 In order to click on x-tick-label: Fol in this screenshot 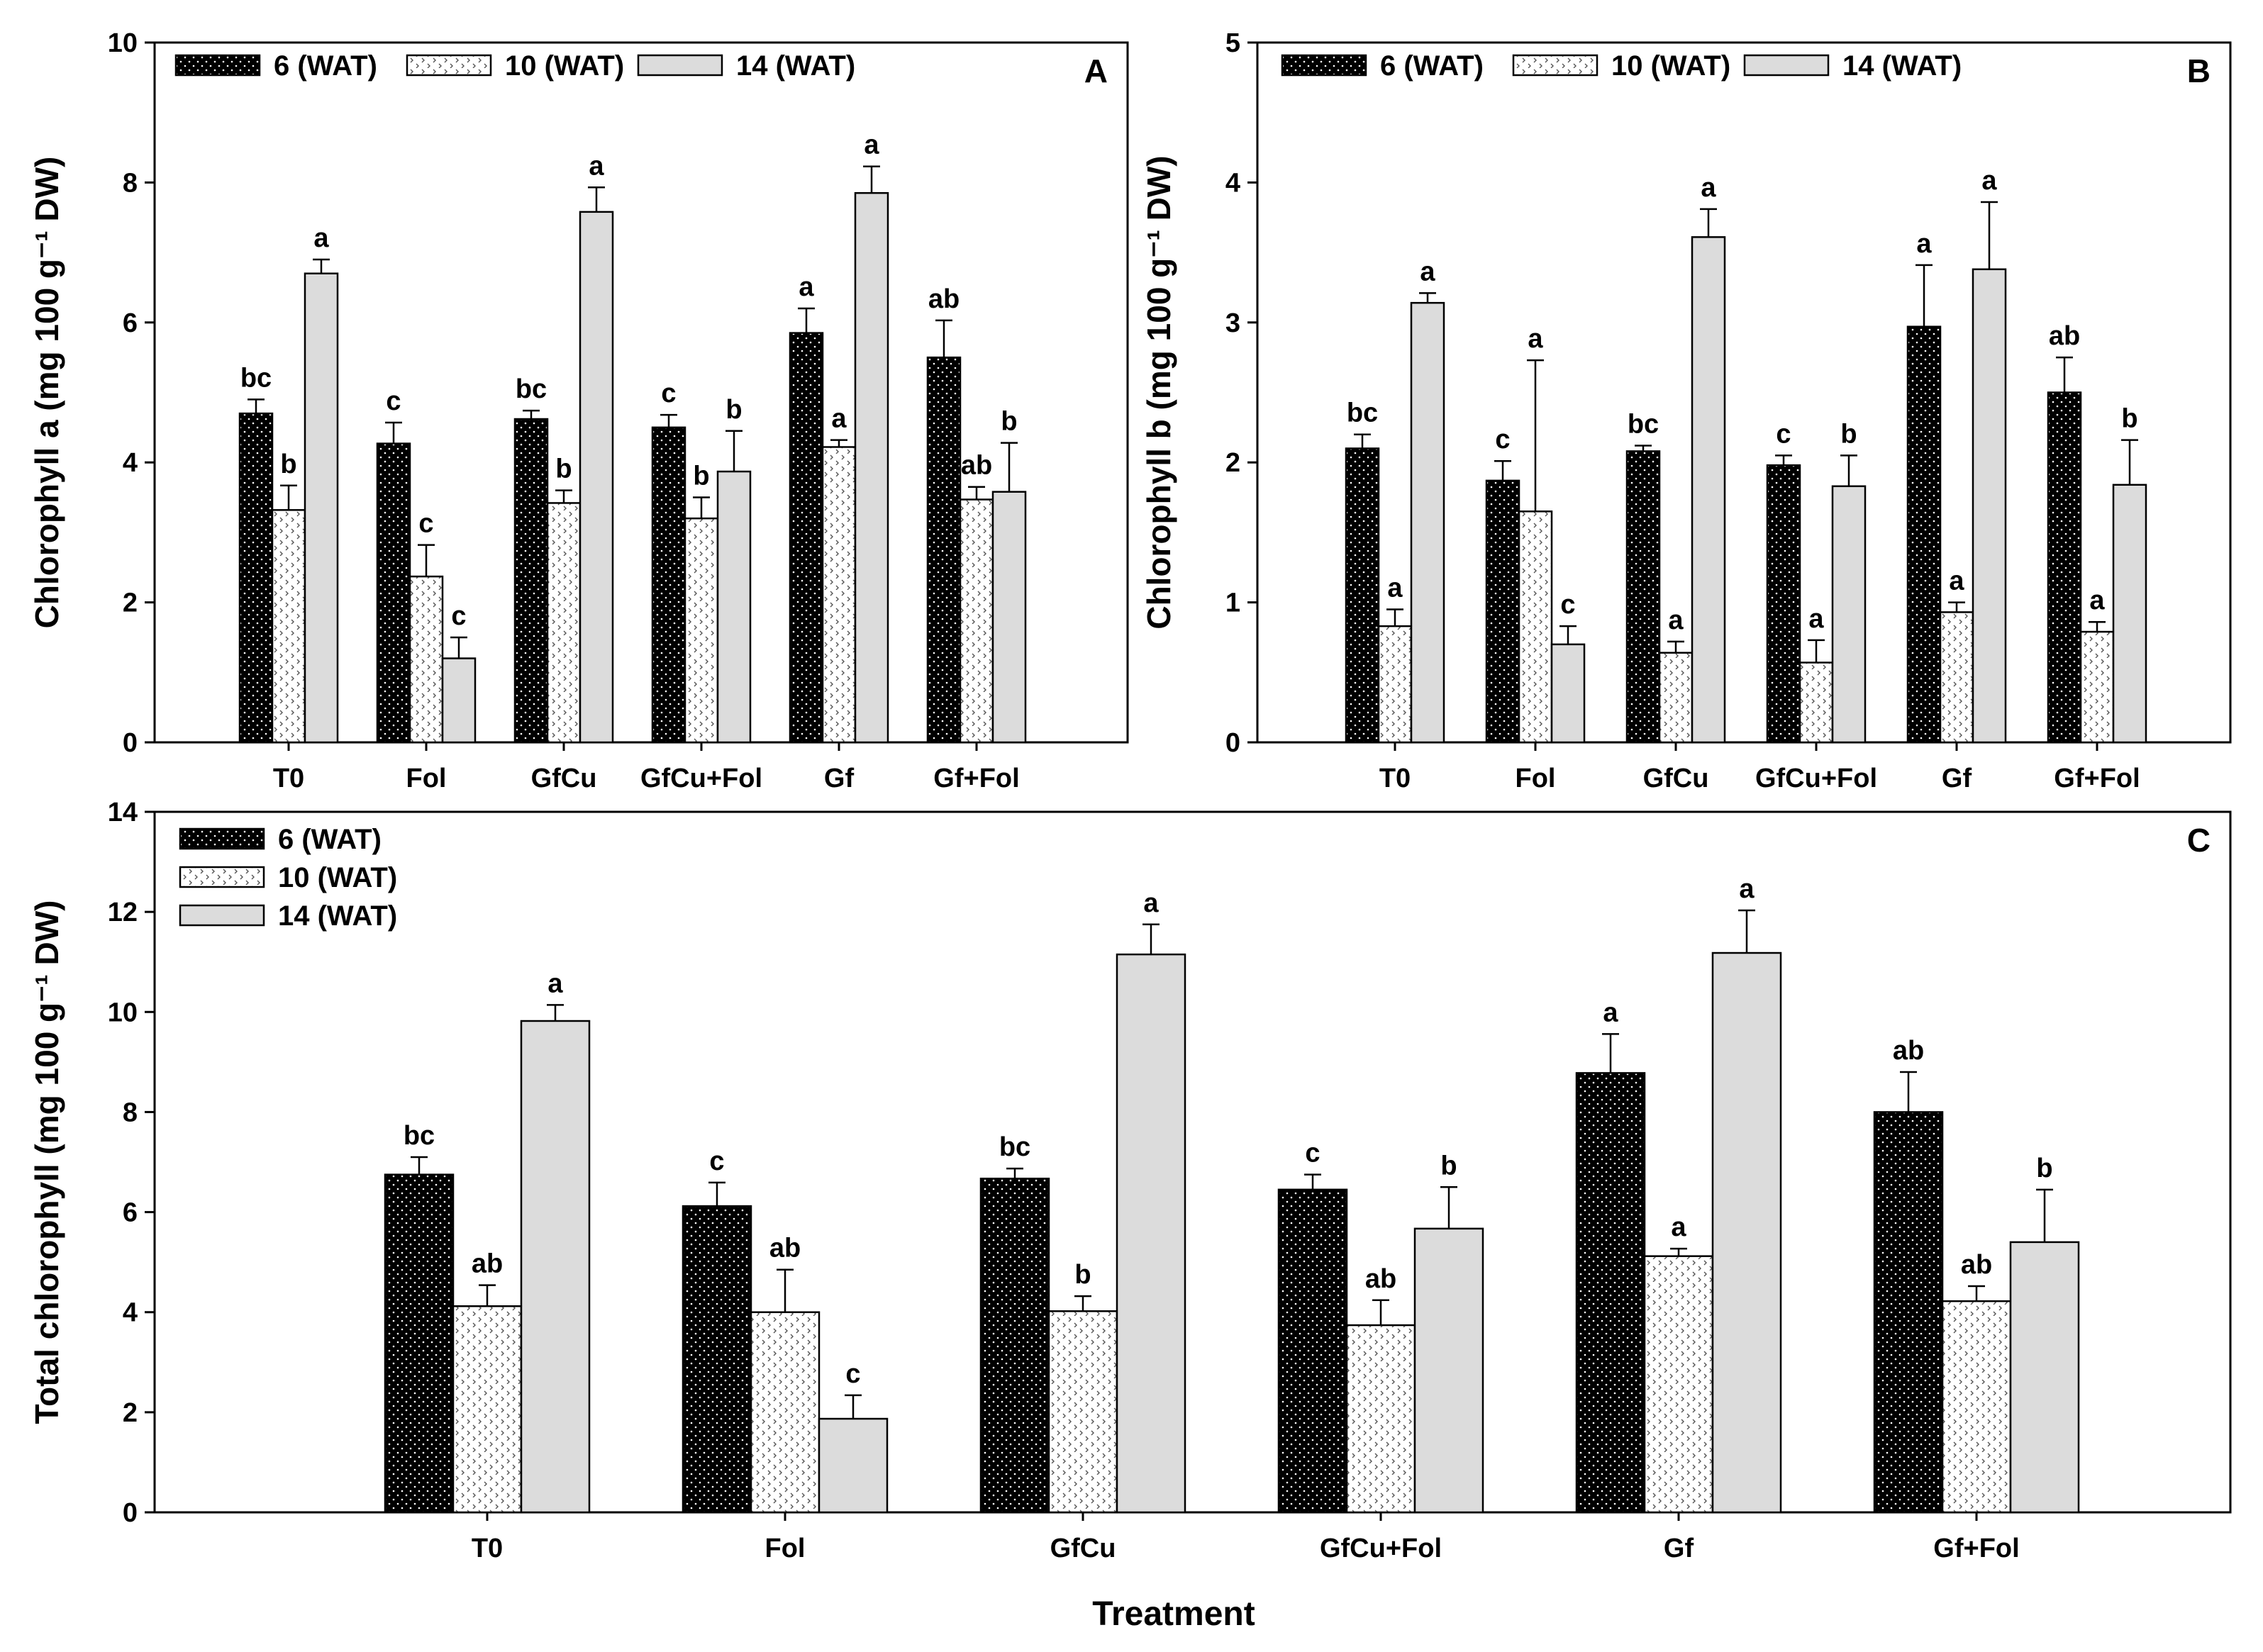, I will do `click(426, 779)`.